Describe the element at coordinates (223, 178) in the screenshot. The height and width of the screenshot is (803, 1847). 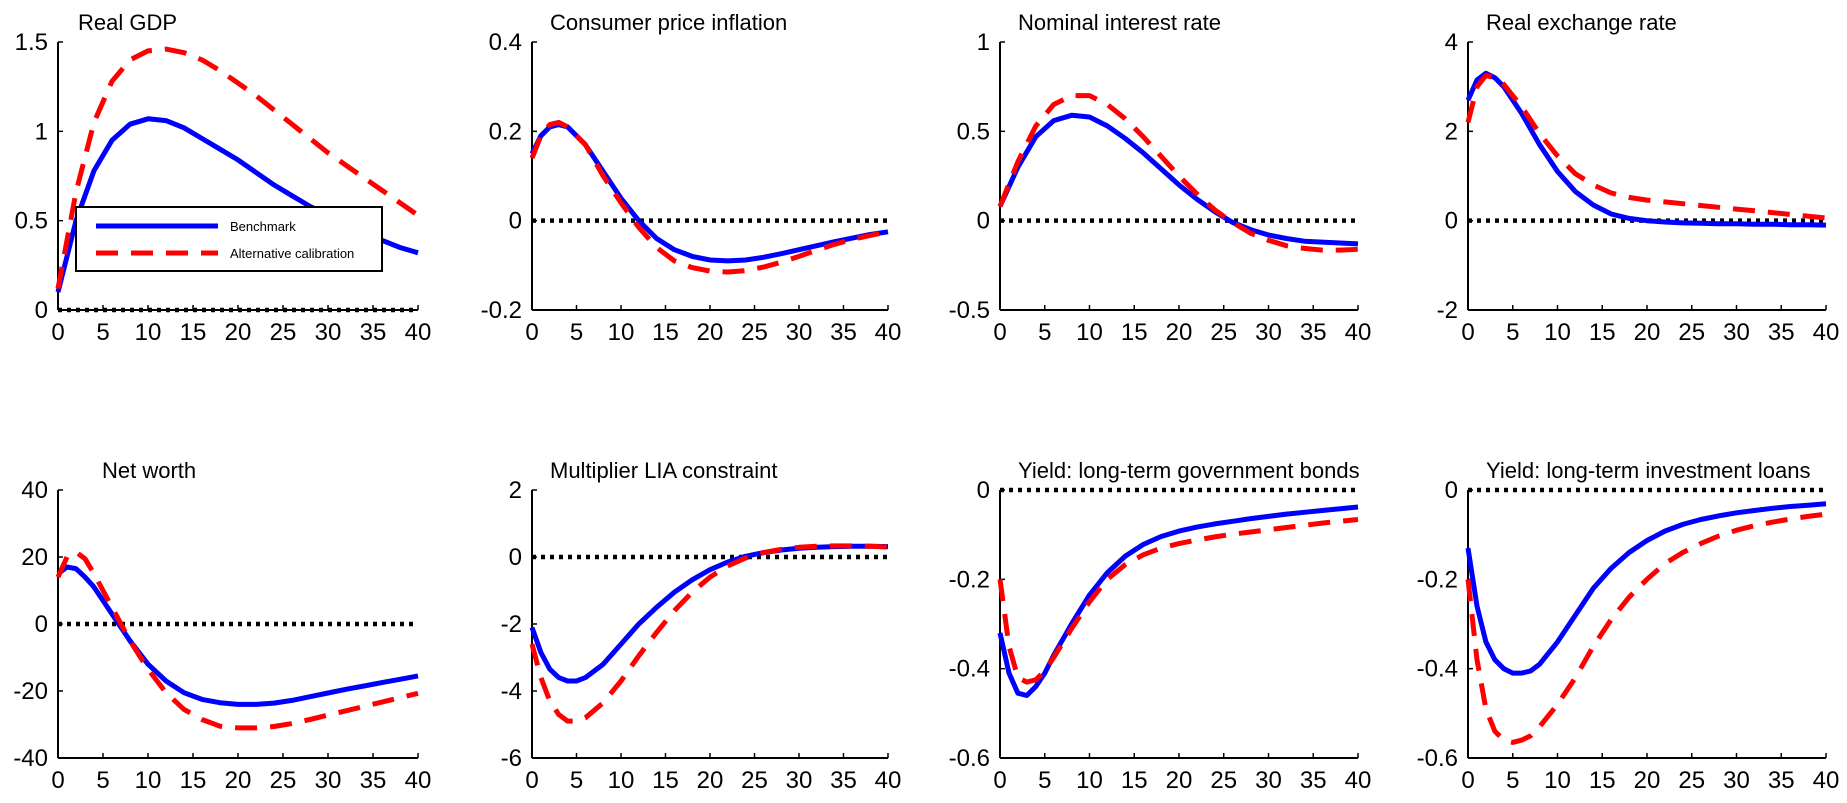
I see `panel-1: 0 5 10 15 20 25 30 35 40 0 0.5 1 1.5 Real GDP` at that location.